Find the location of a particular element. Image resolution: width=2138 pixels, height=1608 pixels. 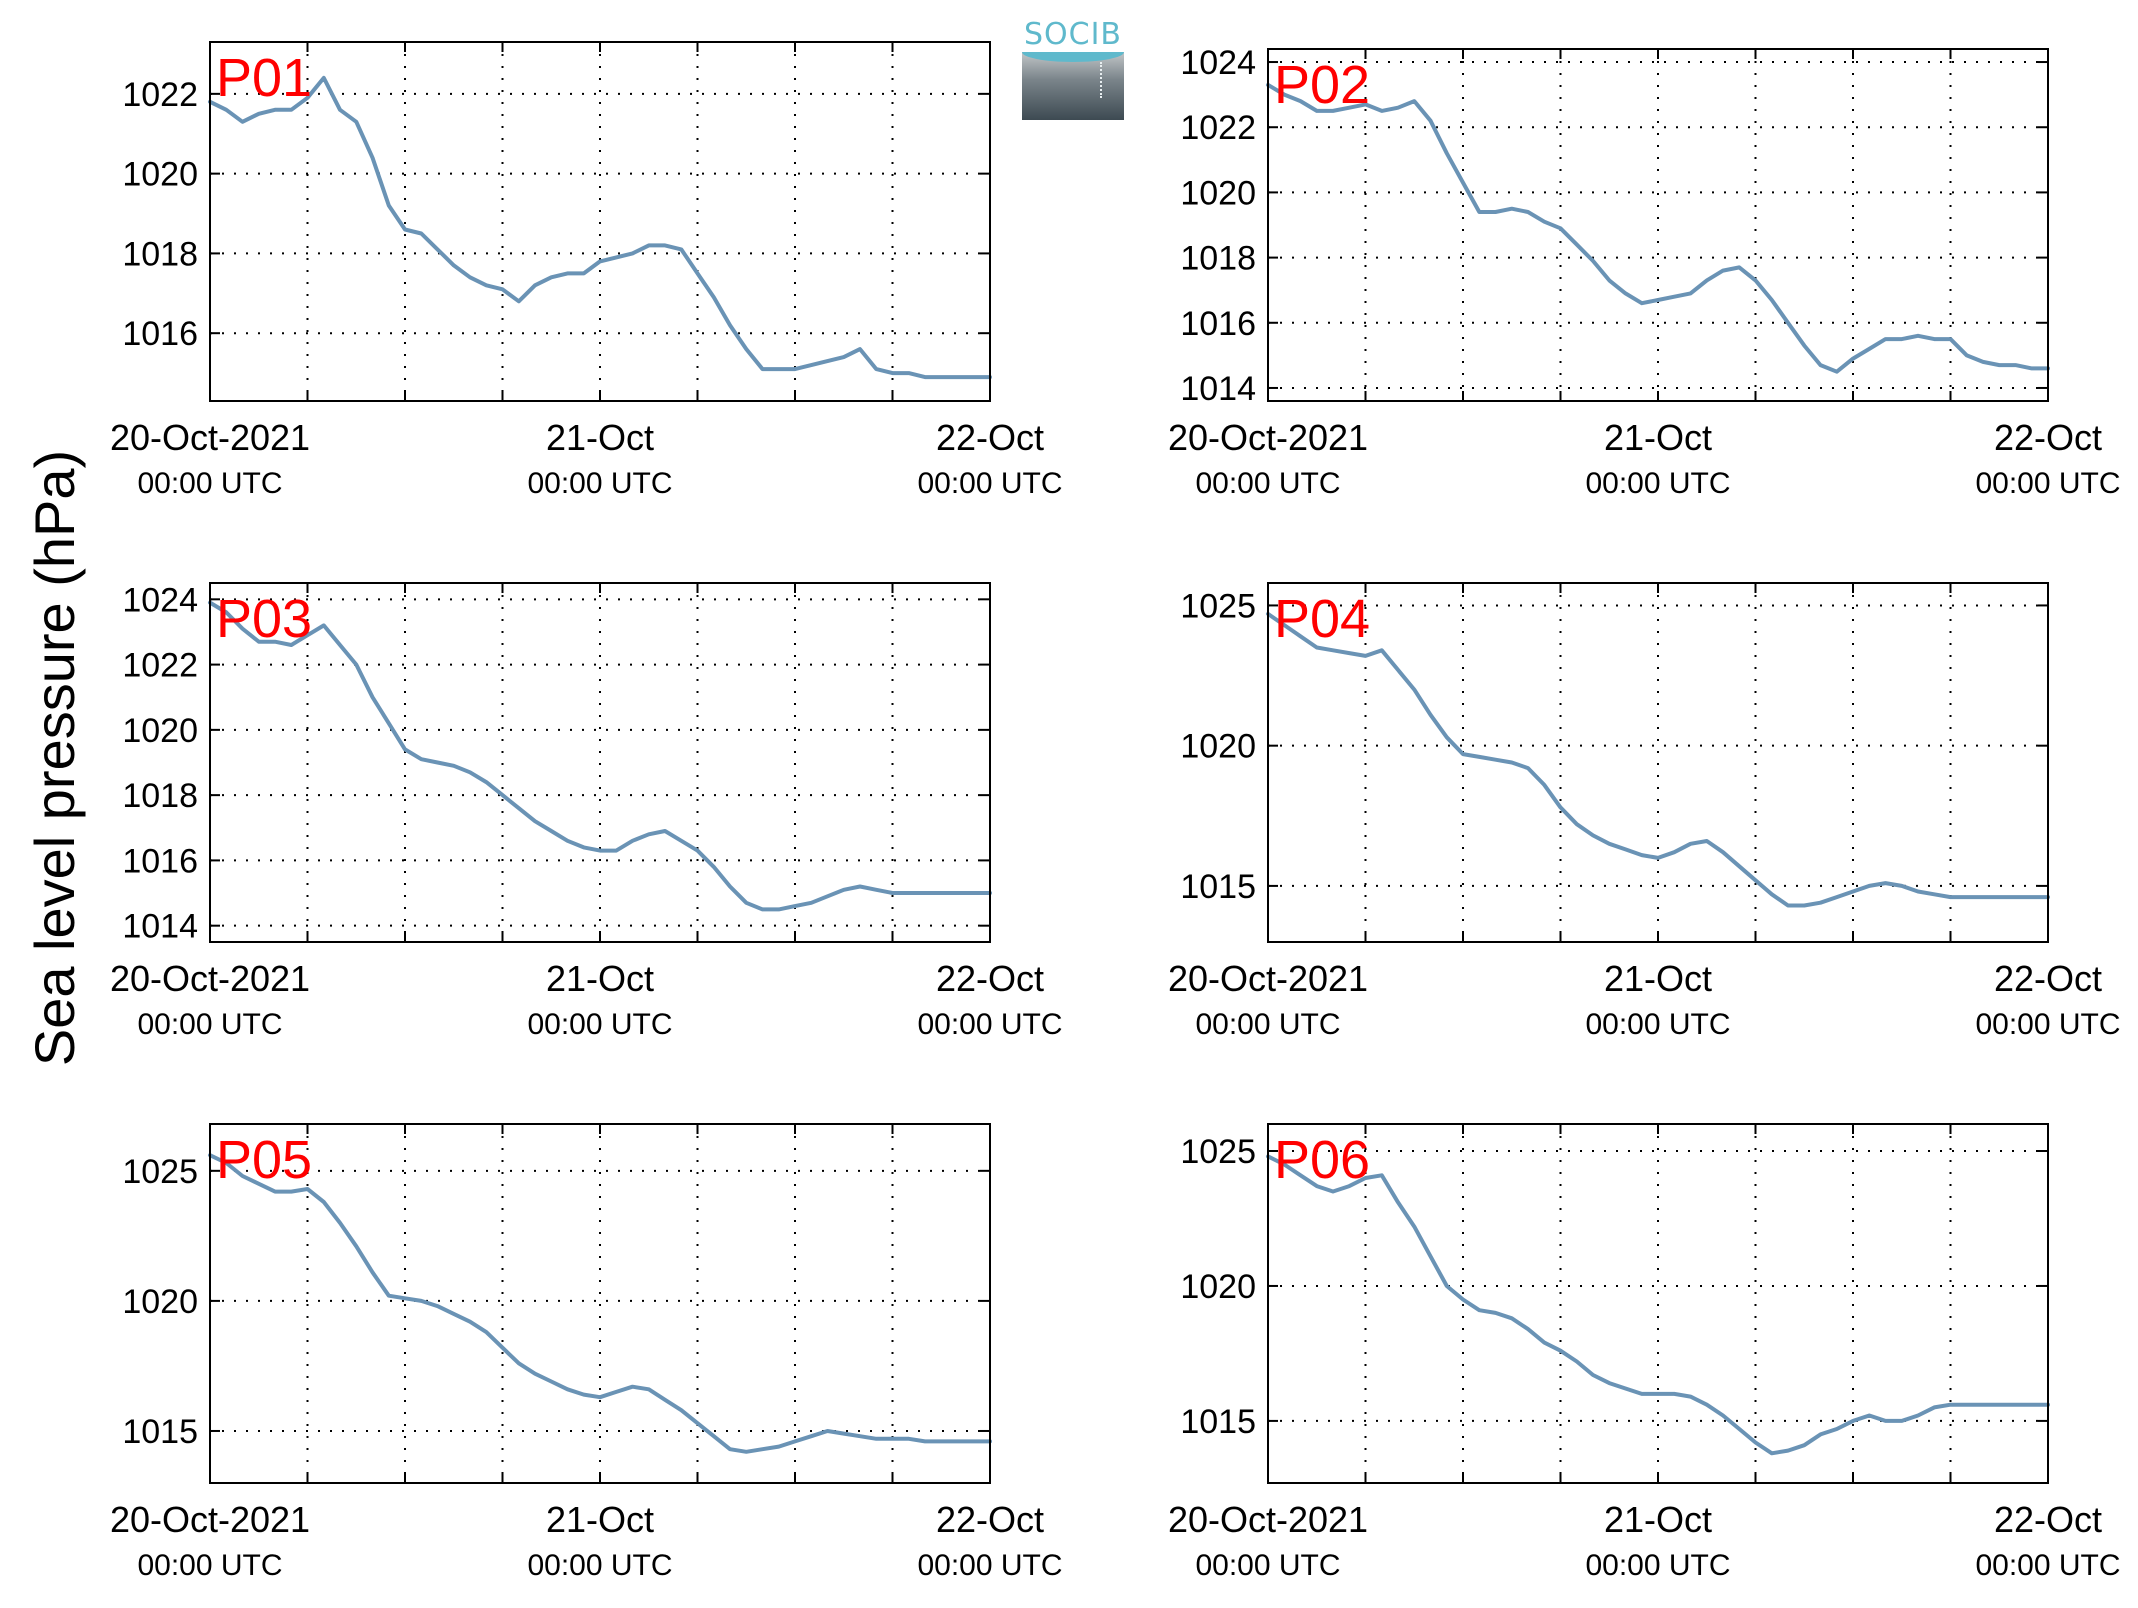

series-line-p05 is located at coordinates (600, 1303).